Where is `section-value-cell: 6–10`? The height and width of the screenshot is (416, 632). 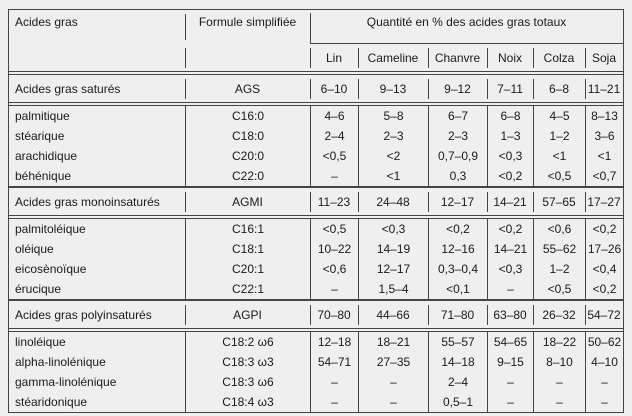 section-value-cell: 6–10 is located at coordinates (334, 90).